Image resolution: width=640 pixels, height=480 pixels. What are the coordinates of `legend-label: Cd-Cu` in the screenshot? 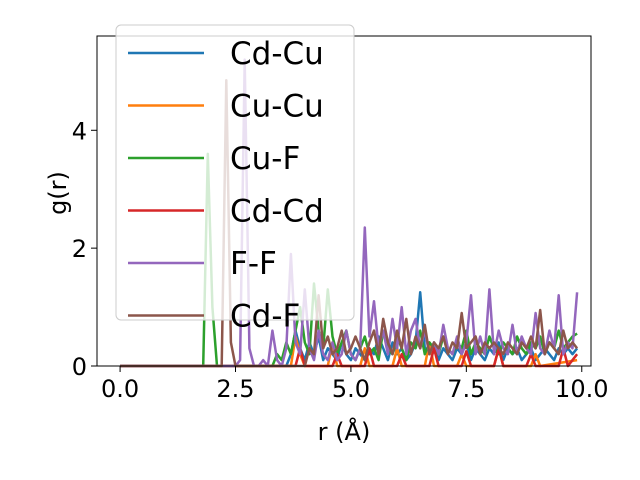 It's located at (277, 54).